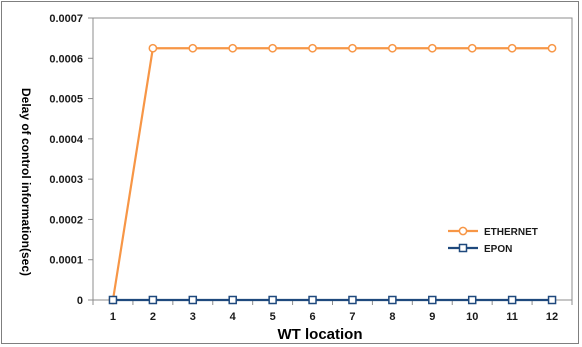  What do you see at coordinates (153, 317) in the screenshot?
I see `x-tick-label: 2` at bounding box center [153, 317].